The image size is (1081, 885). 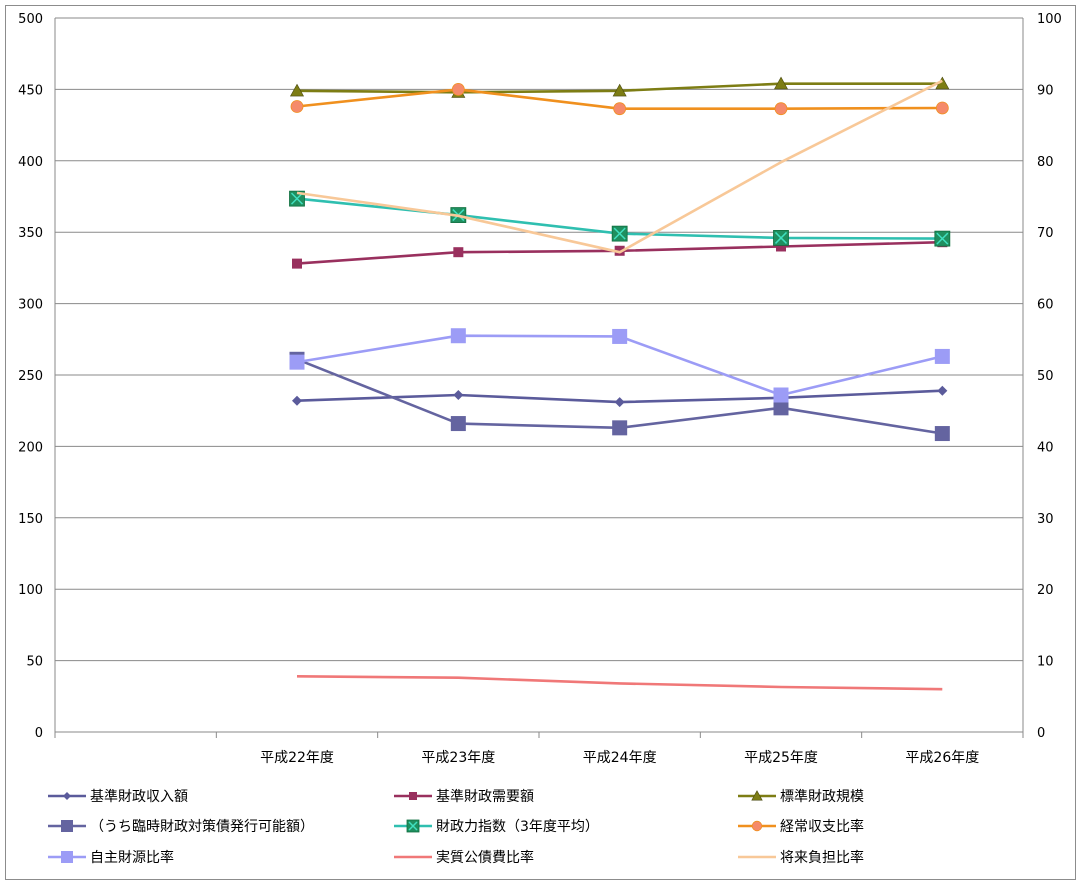 I want to click on legend-label: 標準財政規模, so click(x=822, y=797).